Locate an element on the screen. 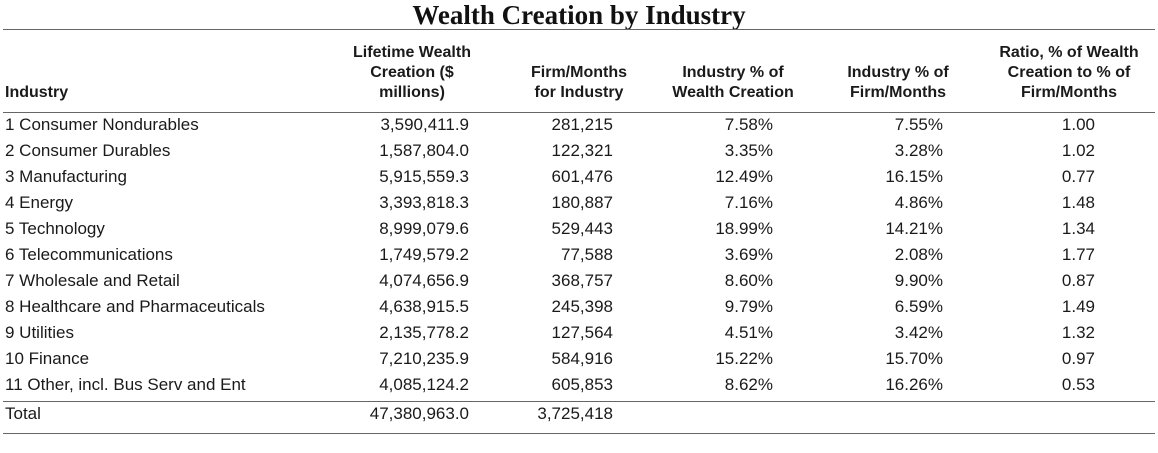  pct-wealth-cell: 15.22% is located at coordinates (744, 358).